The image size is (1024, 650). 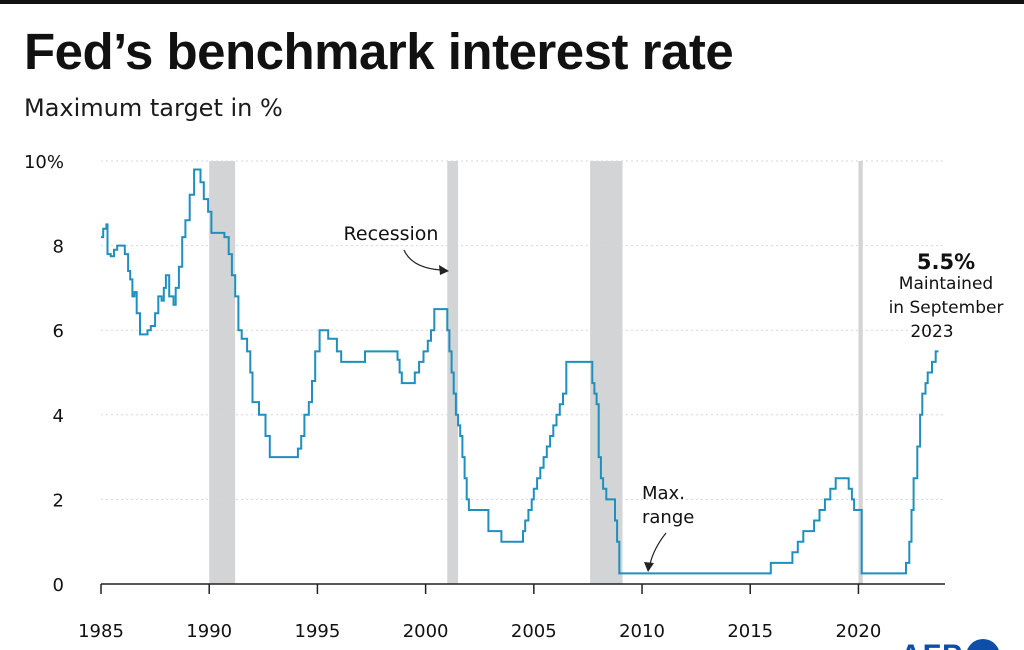 What do you see at coordinates (422, 260) in the screenshot?
I see `recession-arrow` at bounding box center [422, 260].